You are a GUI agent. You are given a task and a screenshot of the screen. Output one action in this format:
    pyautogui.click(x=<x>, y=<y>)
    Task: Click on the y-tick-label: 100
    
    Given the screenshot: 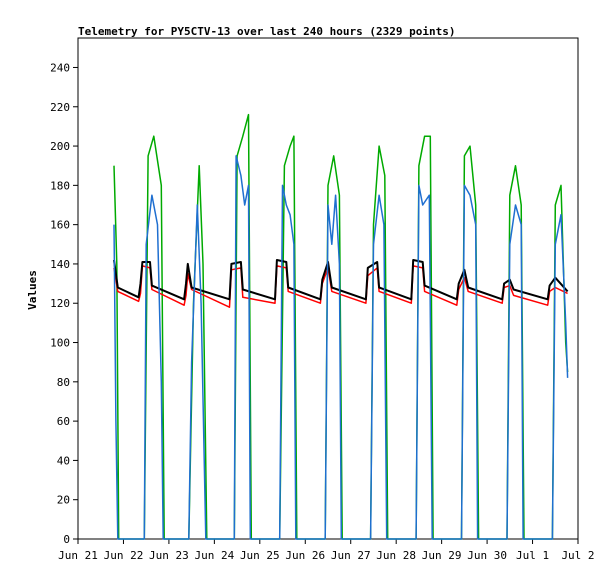 What is the action you would take?
    pyautogui.click(x=60, y=343)
    